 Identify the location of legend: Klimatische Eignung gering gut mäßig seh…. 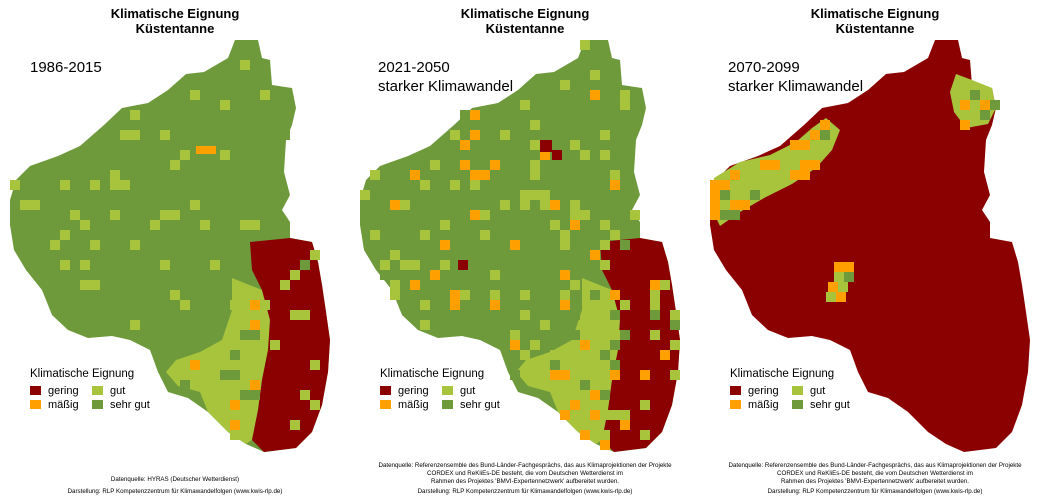
(801, 389).